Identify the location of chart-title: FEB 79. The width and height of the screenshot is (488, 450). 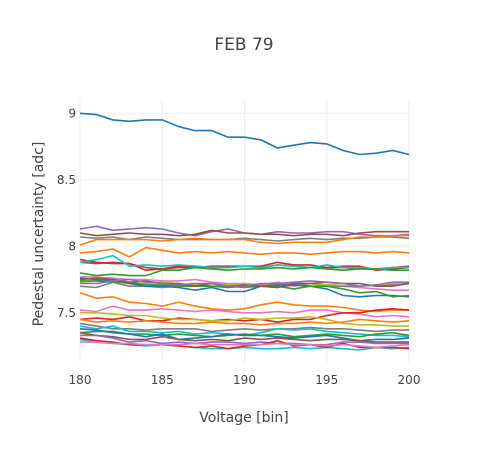
(243, 45).